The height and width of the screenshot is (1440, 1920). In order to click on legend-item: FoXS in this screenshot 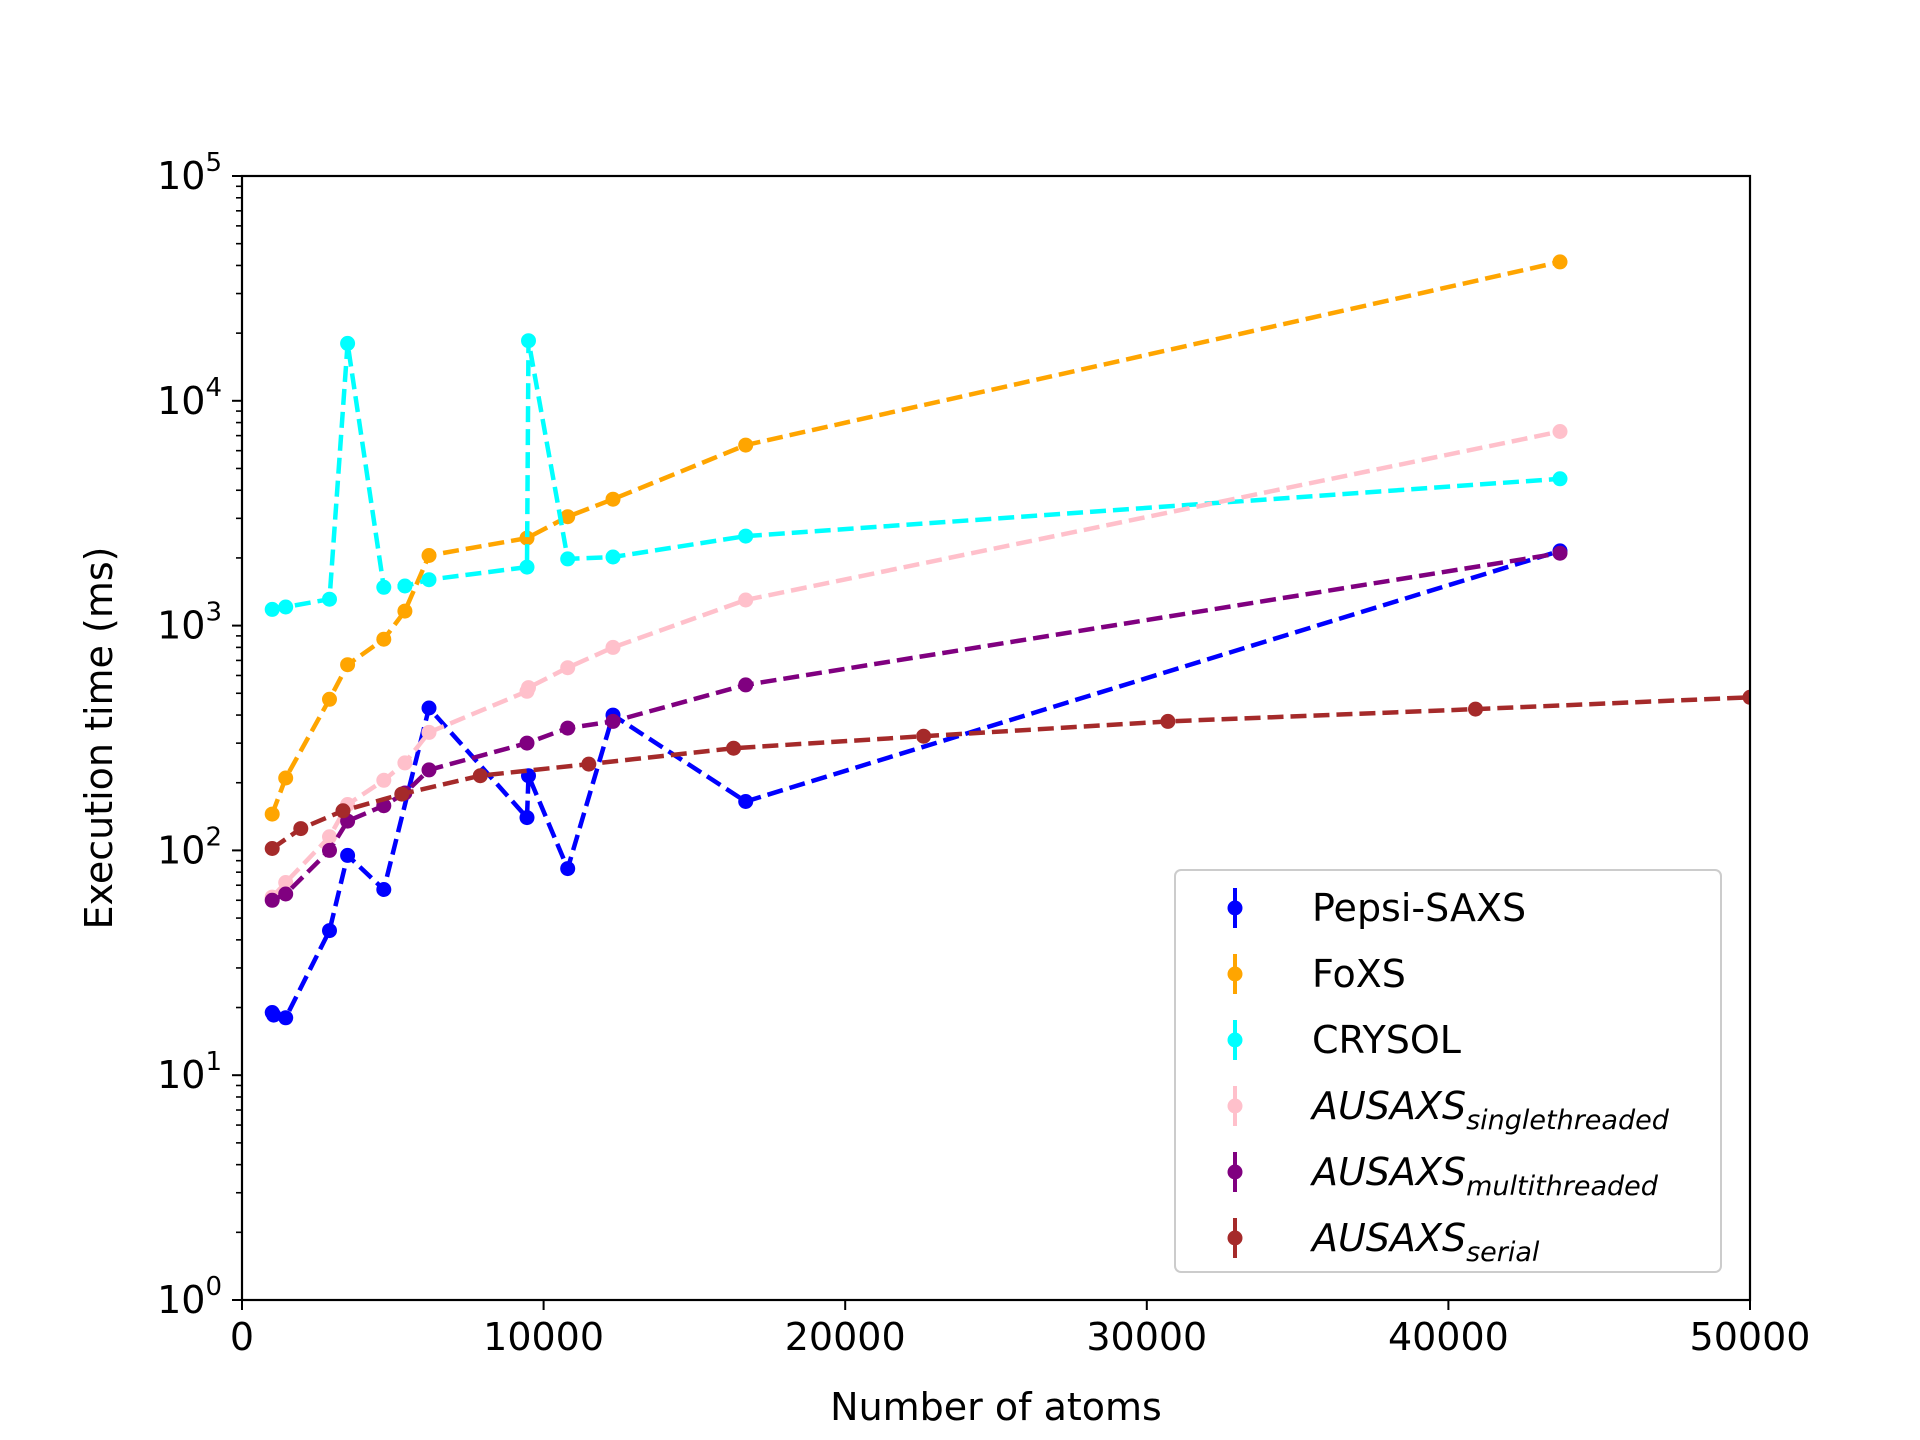, I will do `click(1316, 974)`.